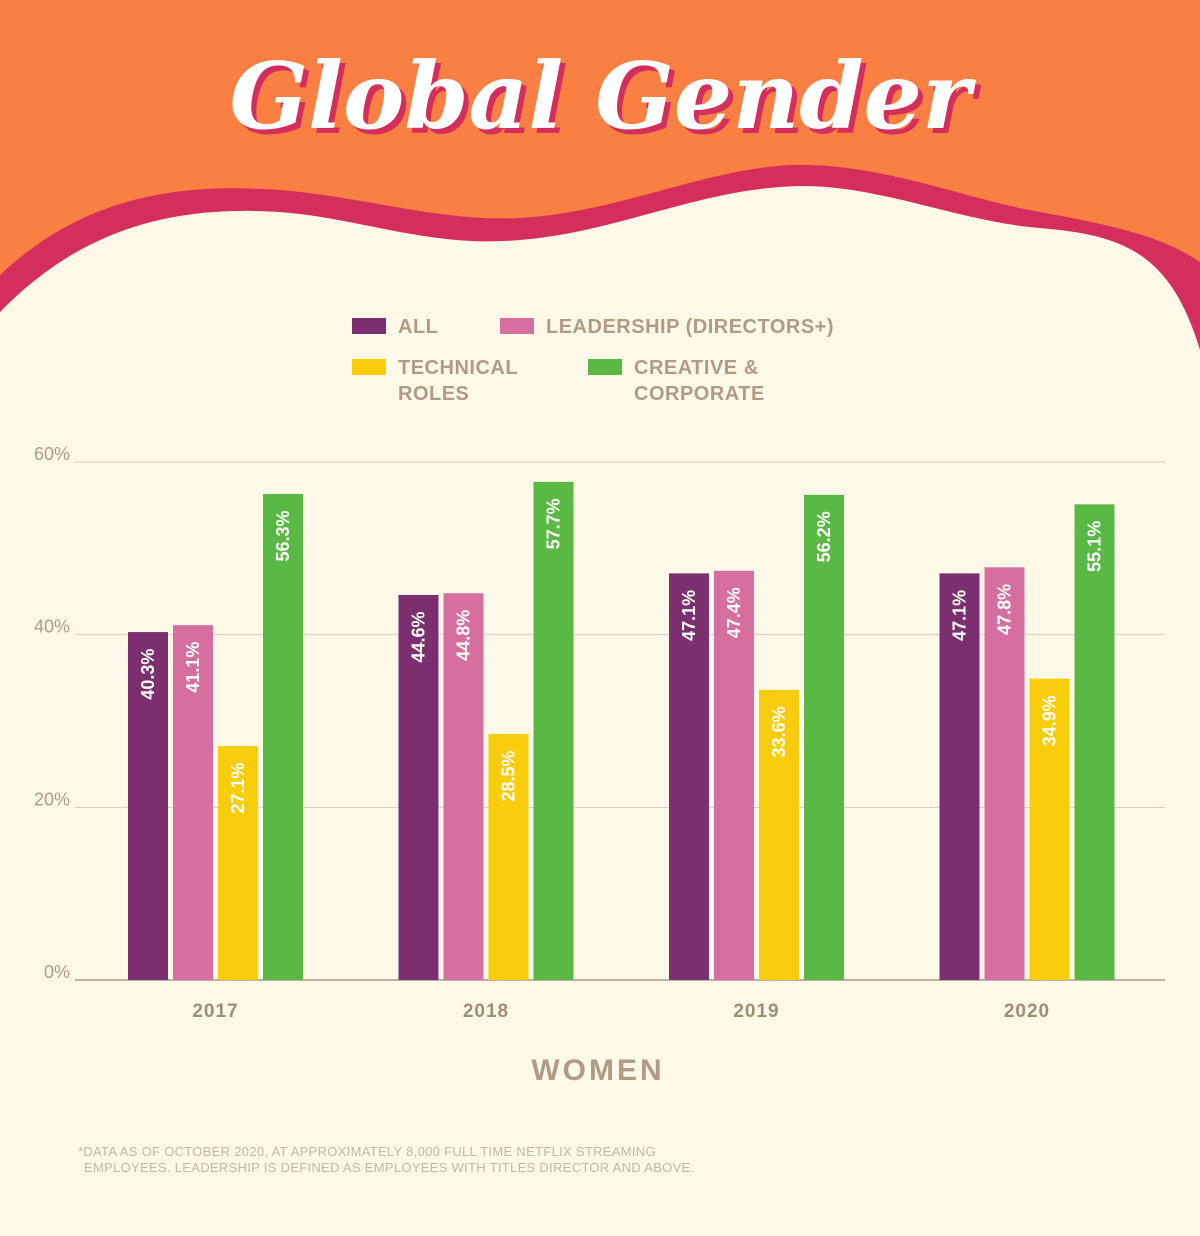  I want to click on bar-label-2018-3: 57.7%, so click(554, 523).